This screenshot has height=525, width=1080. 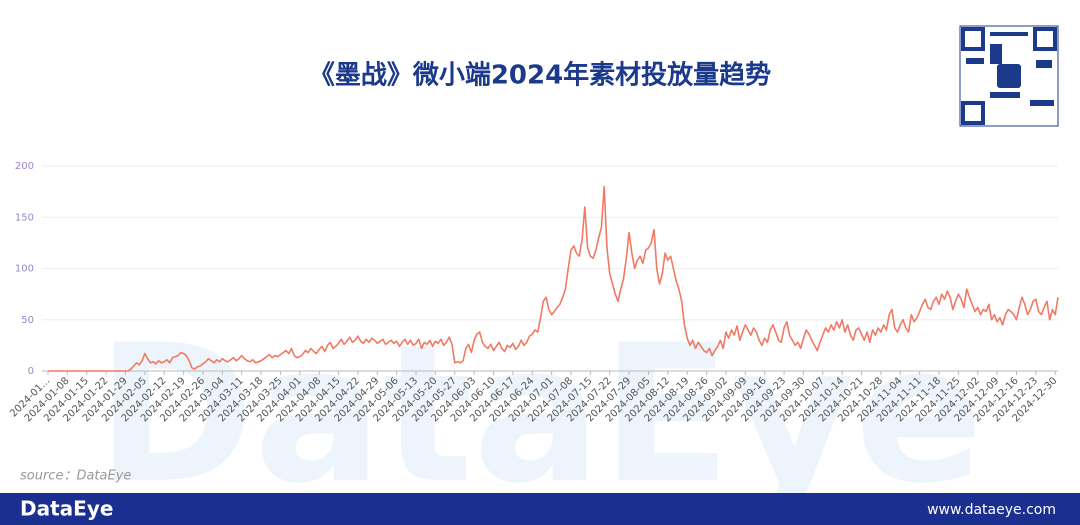 What do you see at coordinates (991, 510) in the screenshot?
I see `footer-url: www.dataeye.com` at bounding box center [991, 510].